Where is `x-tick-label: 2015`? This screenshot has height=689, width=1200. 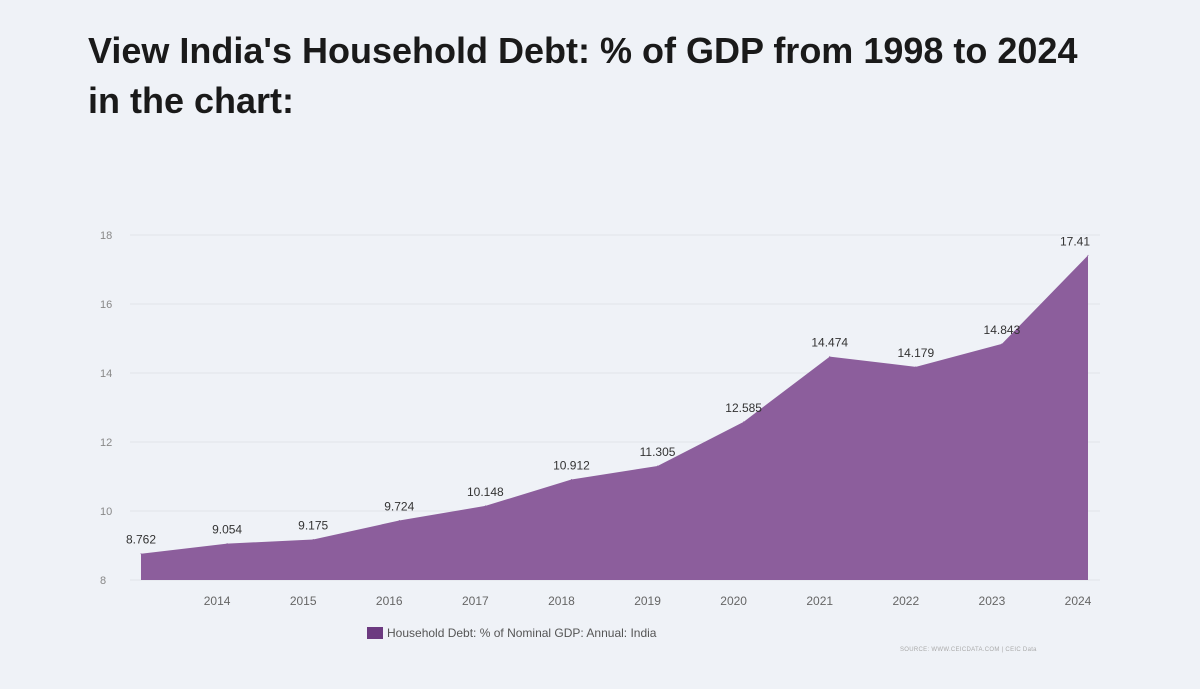
x-tick-label: 2015 is located at coordinates (303, 601).